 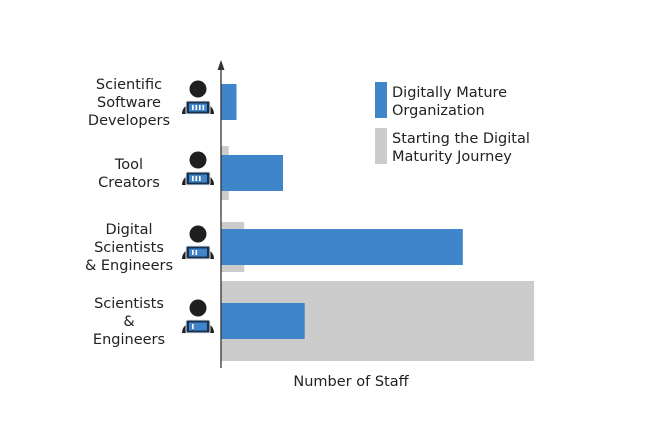 I want to click on legend-label-1: Starting the Digital Maturity Journey, so click(x=461, y=148).